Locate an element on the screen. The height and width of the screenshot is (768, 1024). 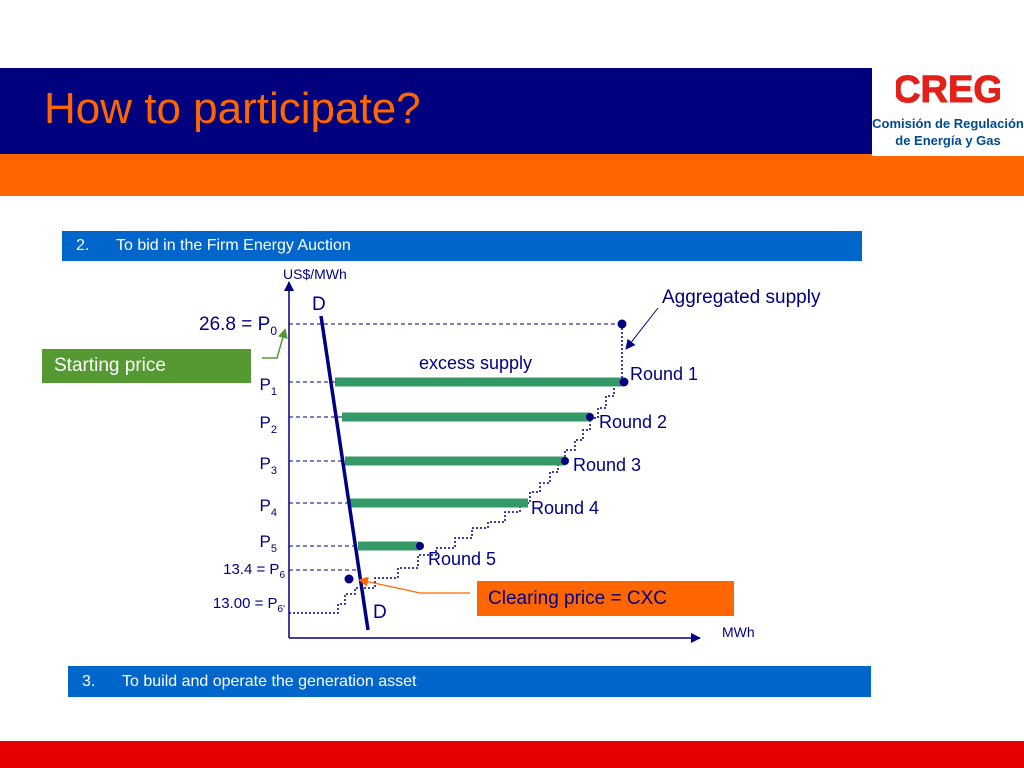
creg-logo-mark: CREG is located at coordinates (948, 90).